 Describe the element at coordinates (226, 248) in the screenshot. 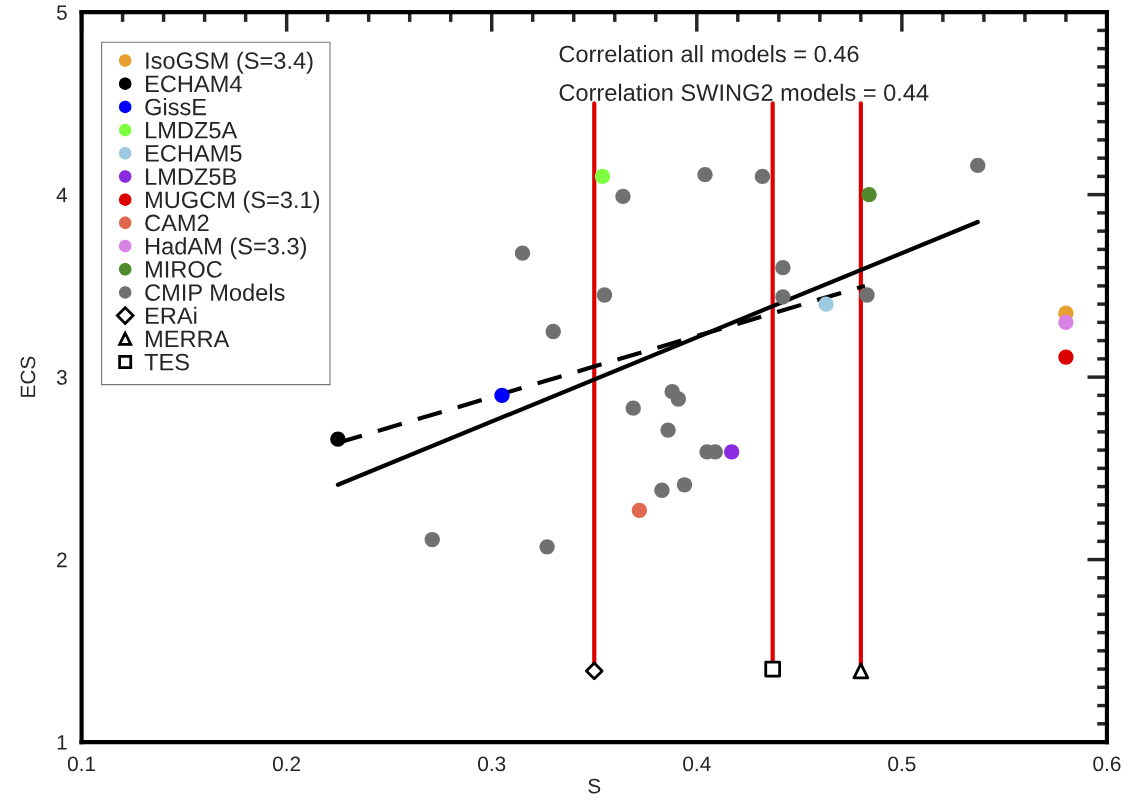

I see `legend-label: HadAM (S=3.3)` at that location.